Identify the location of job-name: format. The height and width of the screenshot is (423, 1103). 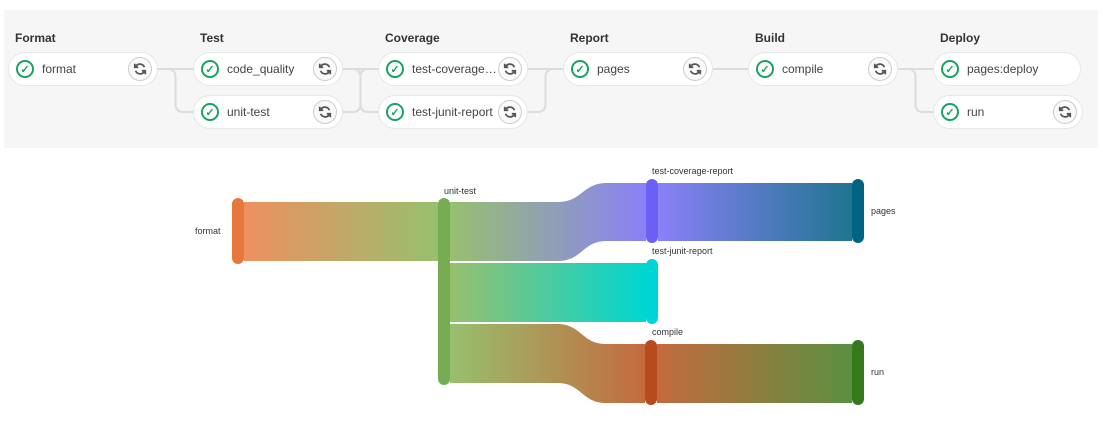
(59, 69).